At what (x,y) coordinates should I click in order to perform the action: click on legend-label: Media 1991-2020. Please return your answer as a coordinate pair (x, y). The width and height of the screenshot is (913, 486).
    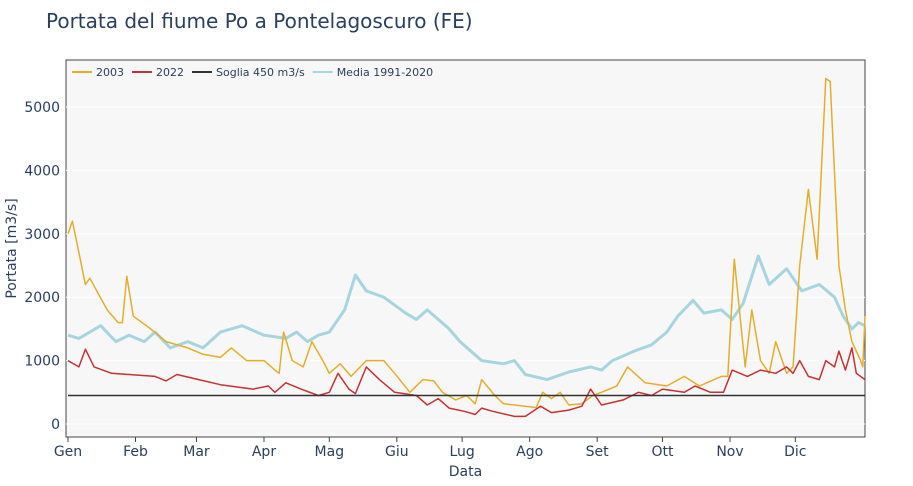
    Looking at the image, I should click on (385, 72).